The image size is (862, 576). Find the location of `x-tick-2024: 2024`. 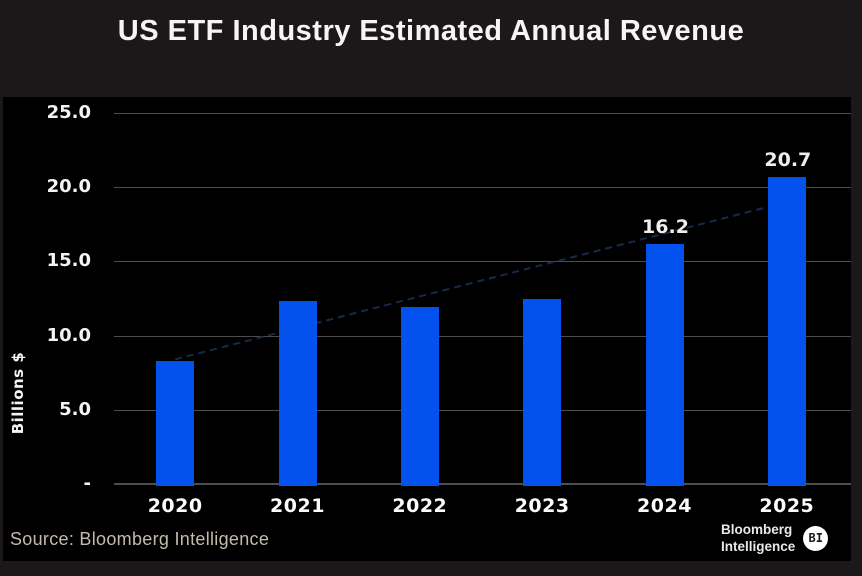

x-tick-2024: 2024 is located at coordinates (664, 506).